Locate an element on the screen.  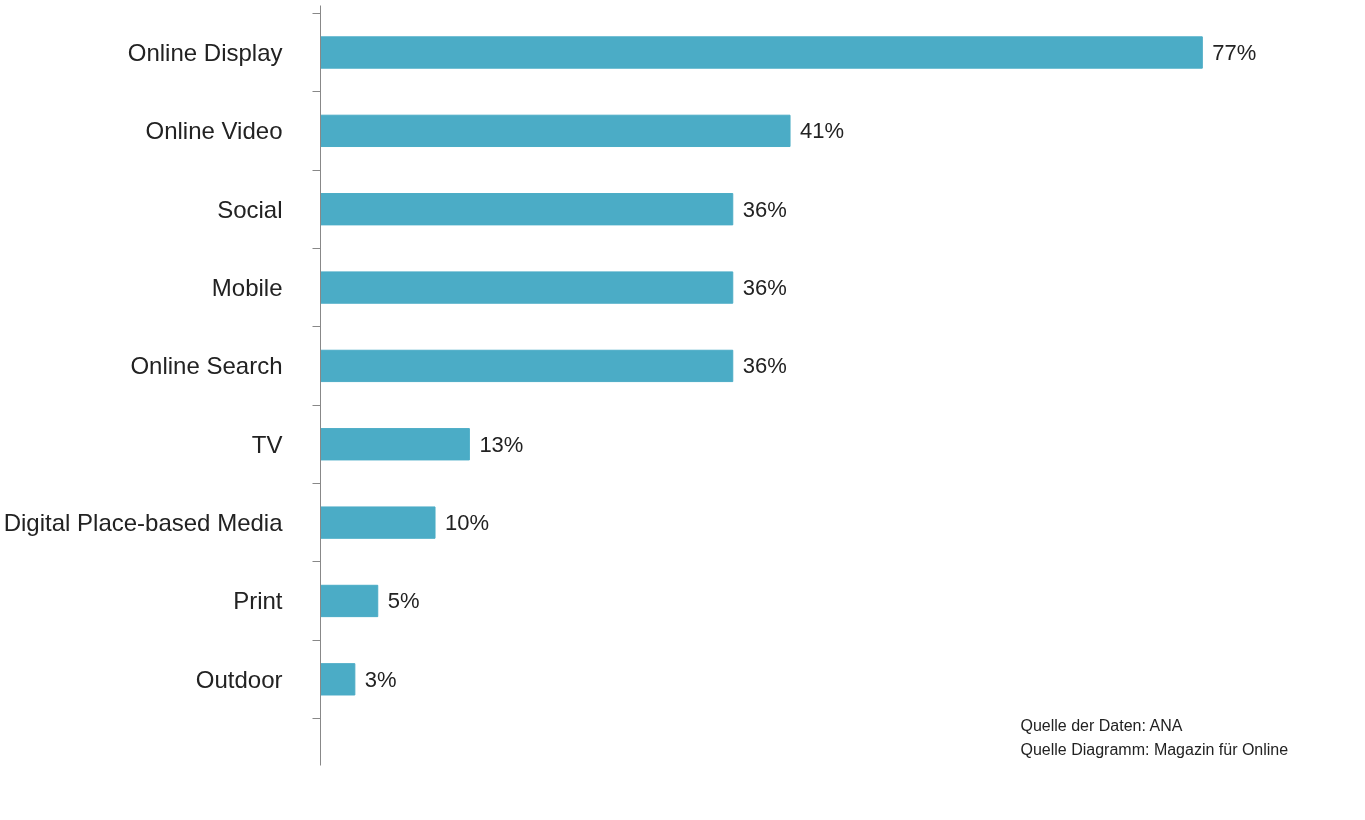
y-tick-label: Online Search is located at coordinates (206, 366).